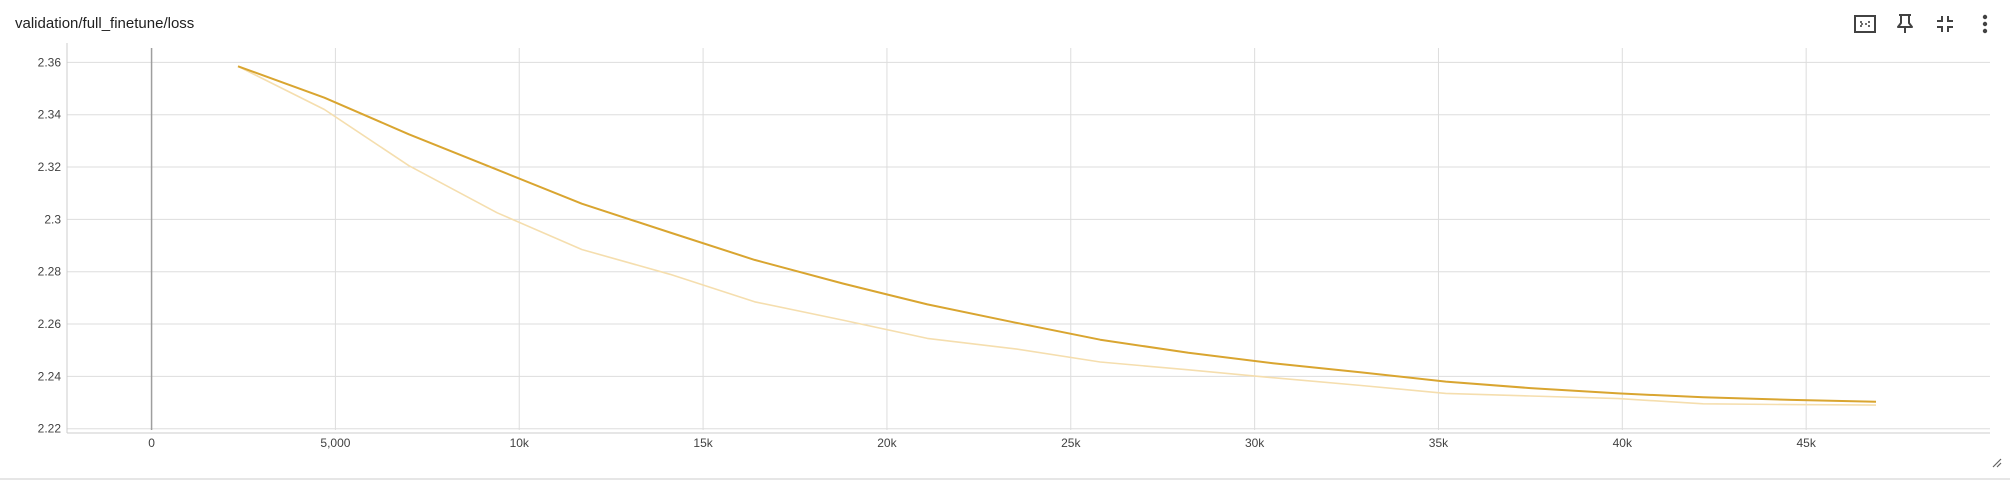 The height and width of the screenshot is (480, 2010). I want to click on y-tick-label: 2.34, so click(50, 115).